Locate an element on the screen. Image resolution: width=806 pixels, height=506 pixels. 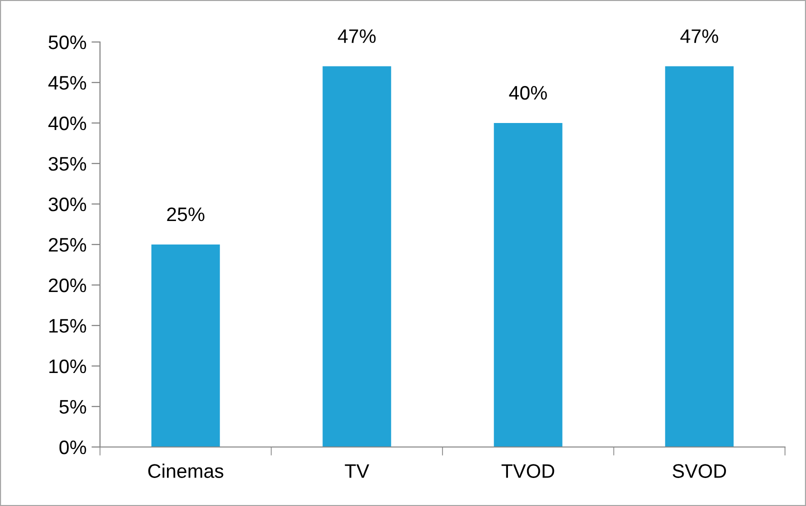
y-tick-label: 50% is located at coordinates (67, 42).